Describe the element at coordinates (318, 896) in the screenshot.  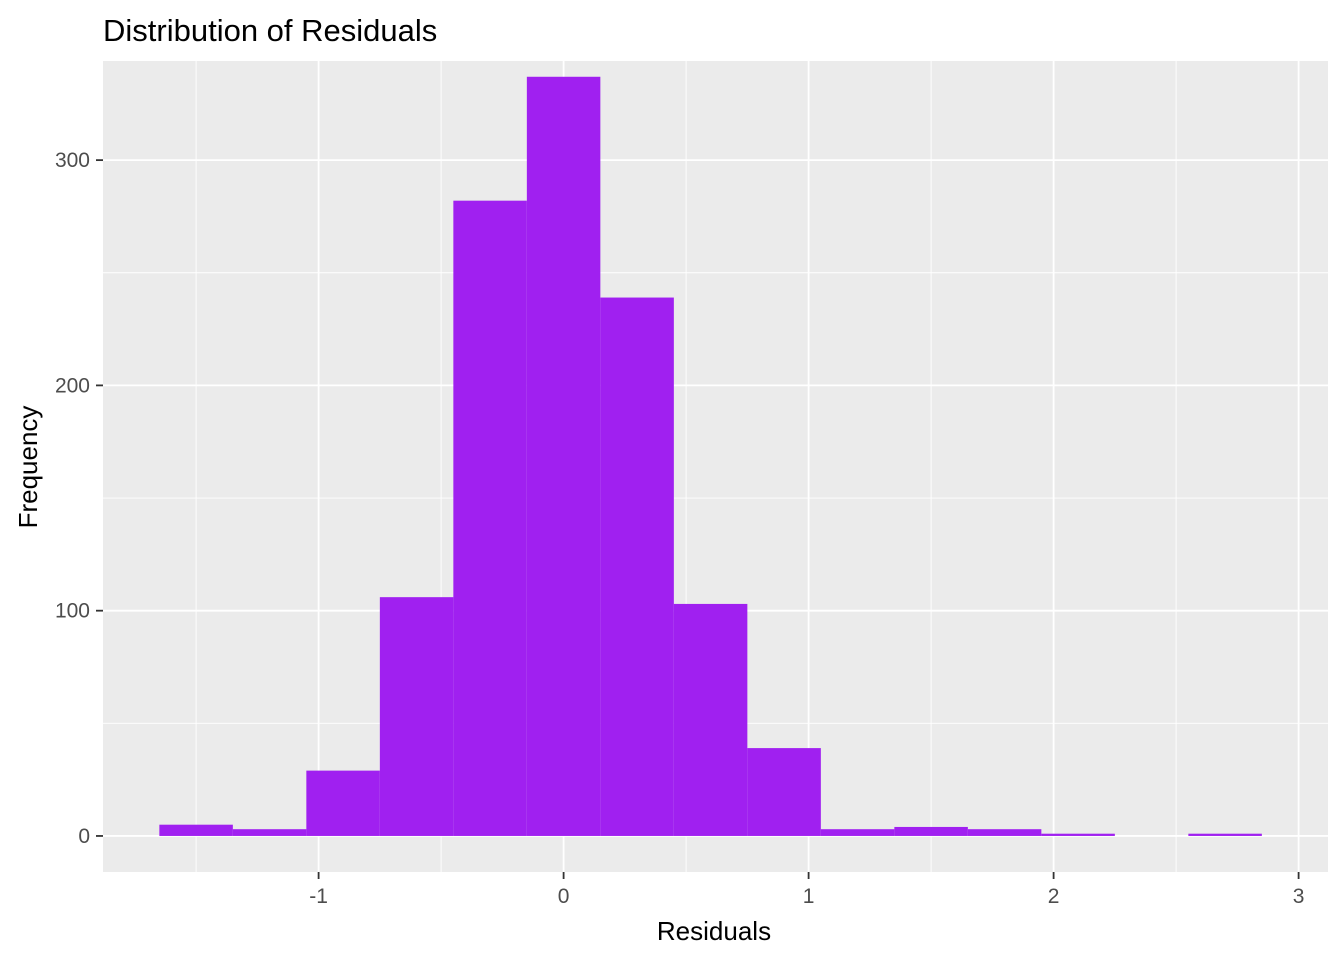
I see `x-tick-label: -1` at that location.